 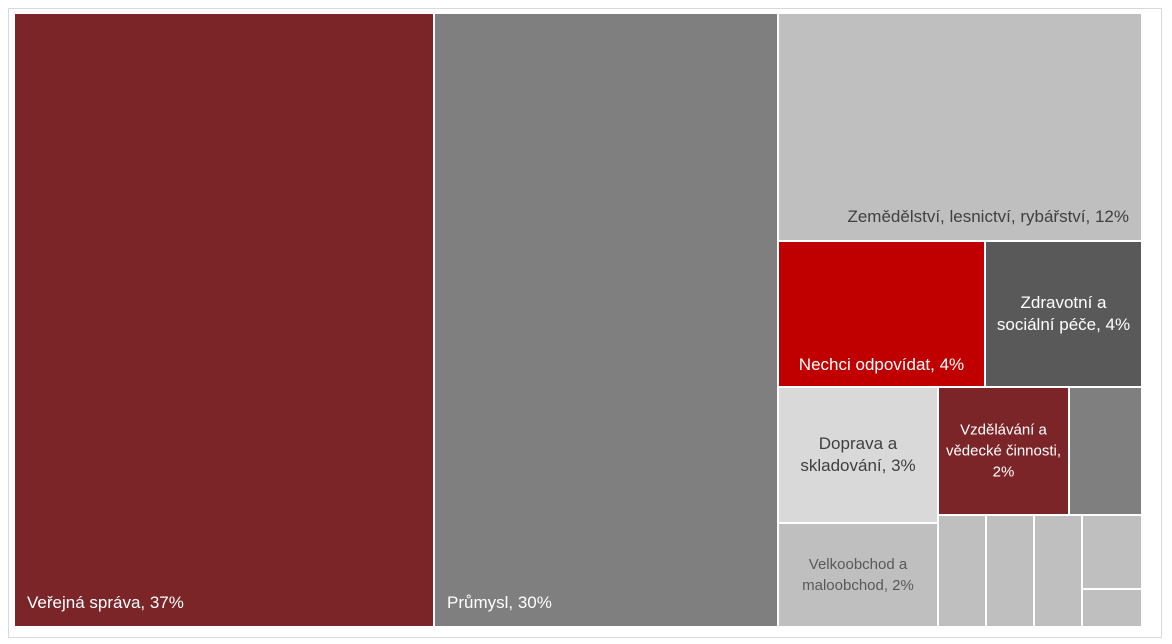 I want to click on treemap-tile-label: Doprava a skladování, 3%, so click(x=858, y=454).